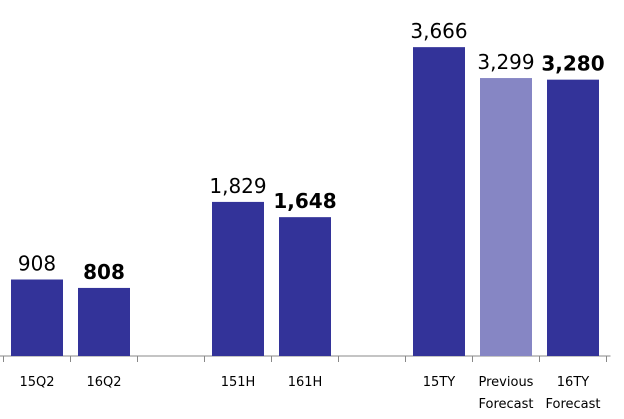 The width and height of the screenshot is (624, 419). I want to click on value-label: 808, so click(104, 272).